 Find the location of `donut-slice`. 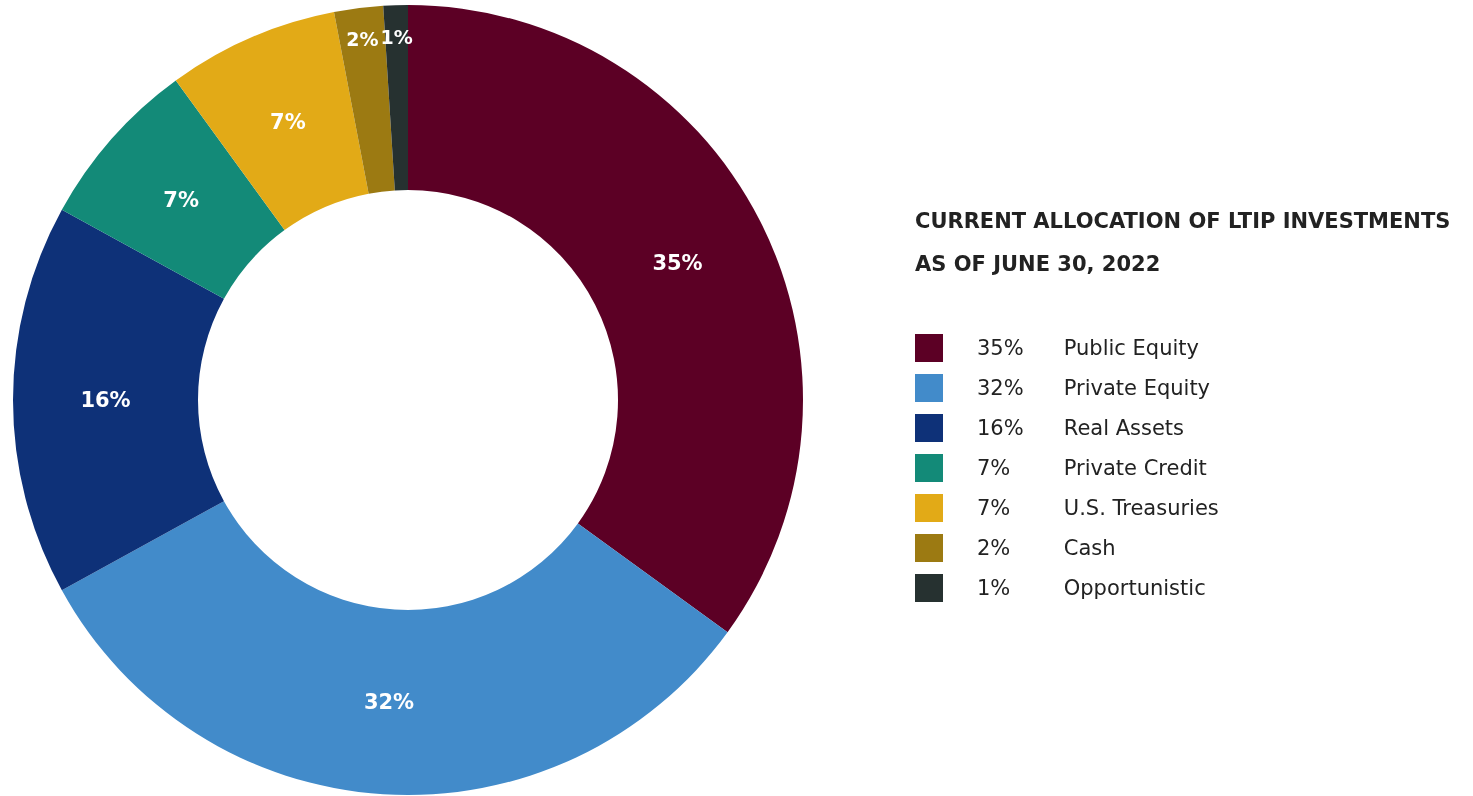

donut-slice is located at coordinates (118, 400).